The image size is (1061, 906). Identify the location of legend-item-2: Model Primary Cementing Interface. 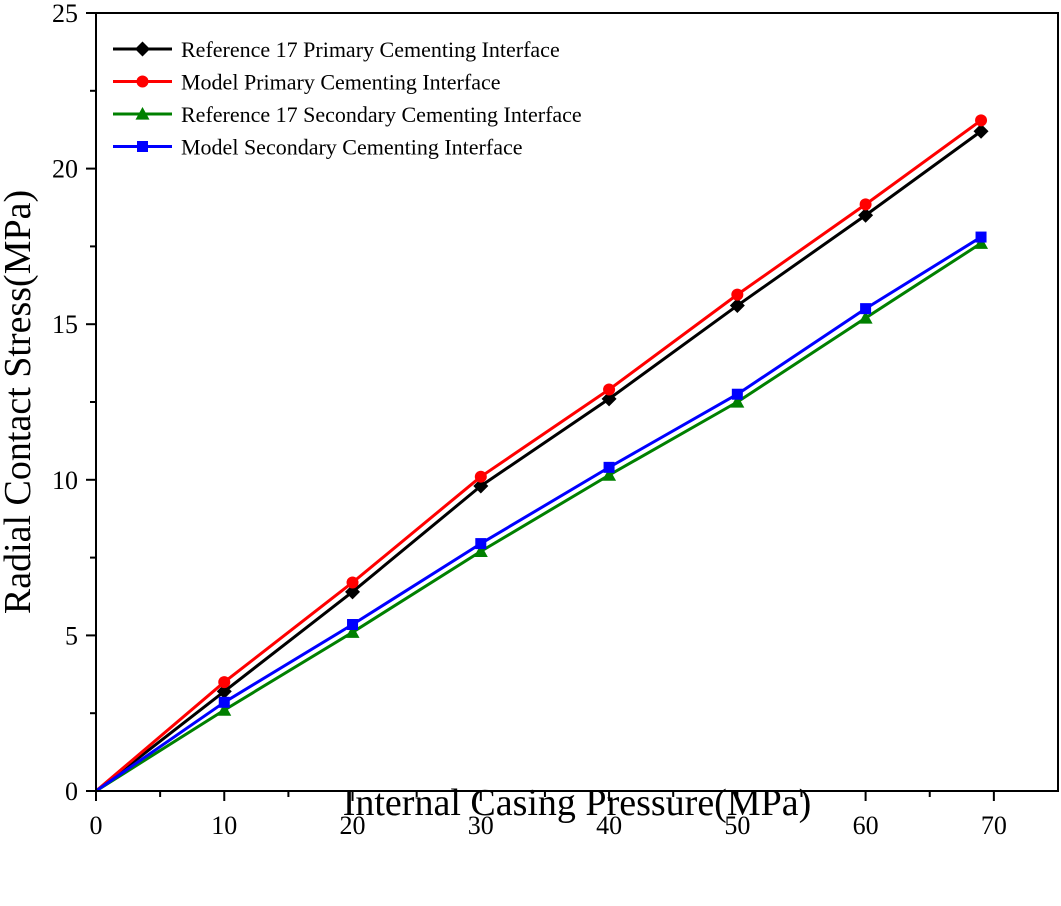
(307, 82).